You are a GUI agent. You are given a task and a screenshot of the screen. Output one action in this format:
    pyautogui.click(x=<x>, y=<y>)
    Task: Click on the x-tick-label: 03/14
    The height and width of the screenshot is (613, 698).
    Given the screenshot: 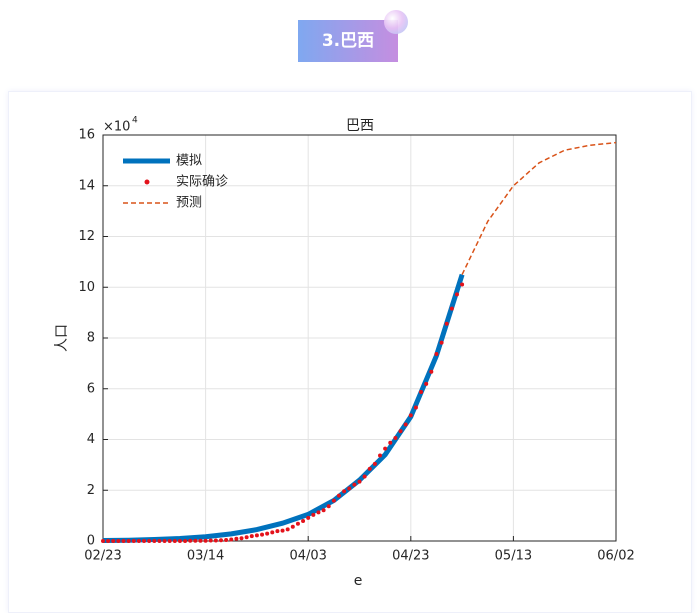 What is the action you would take?
    pyautogui.click(x=205, y=556)
    